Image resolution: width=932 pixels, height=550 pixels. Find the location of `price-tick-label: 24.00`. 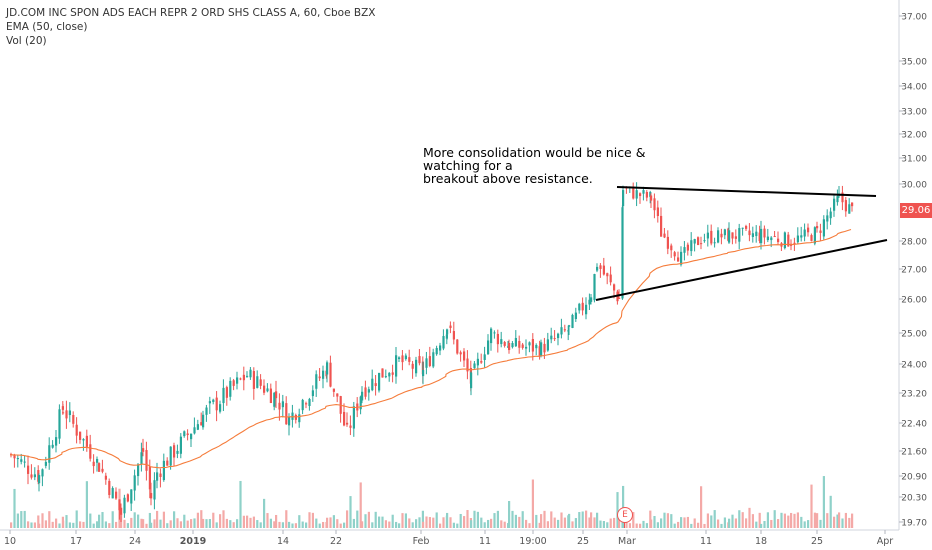

price-tick-label: 24.00 is located at coordinates (914, 366).